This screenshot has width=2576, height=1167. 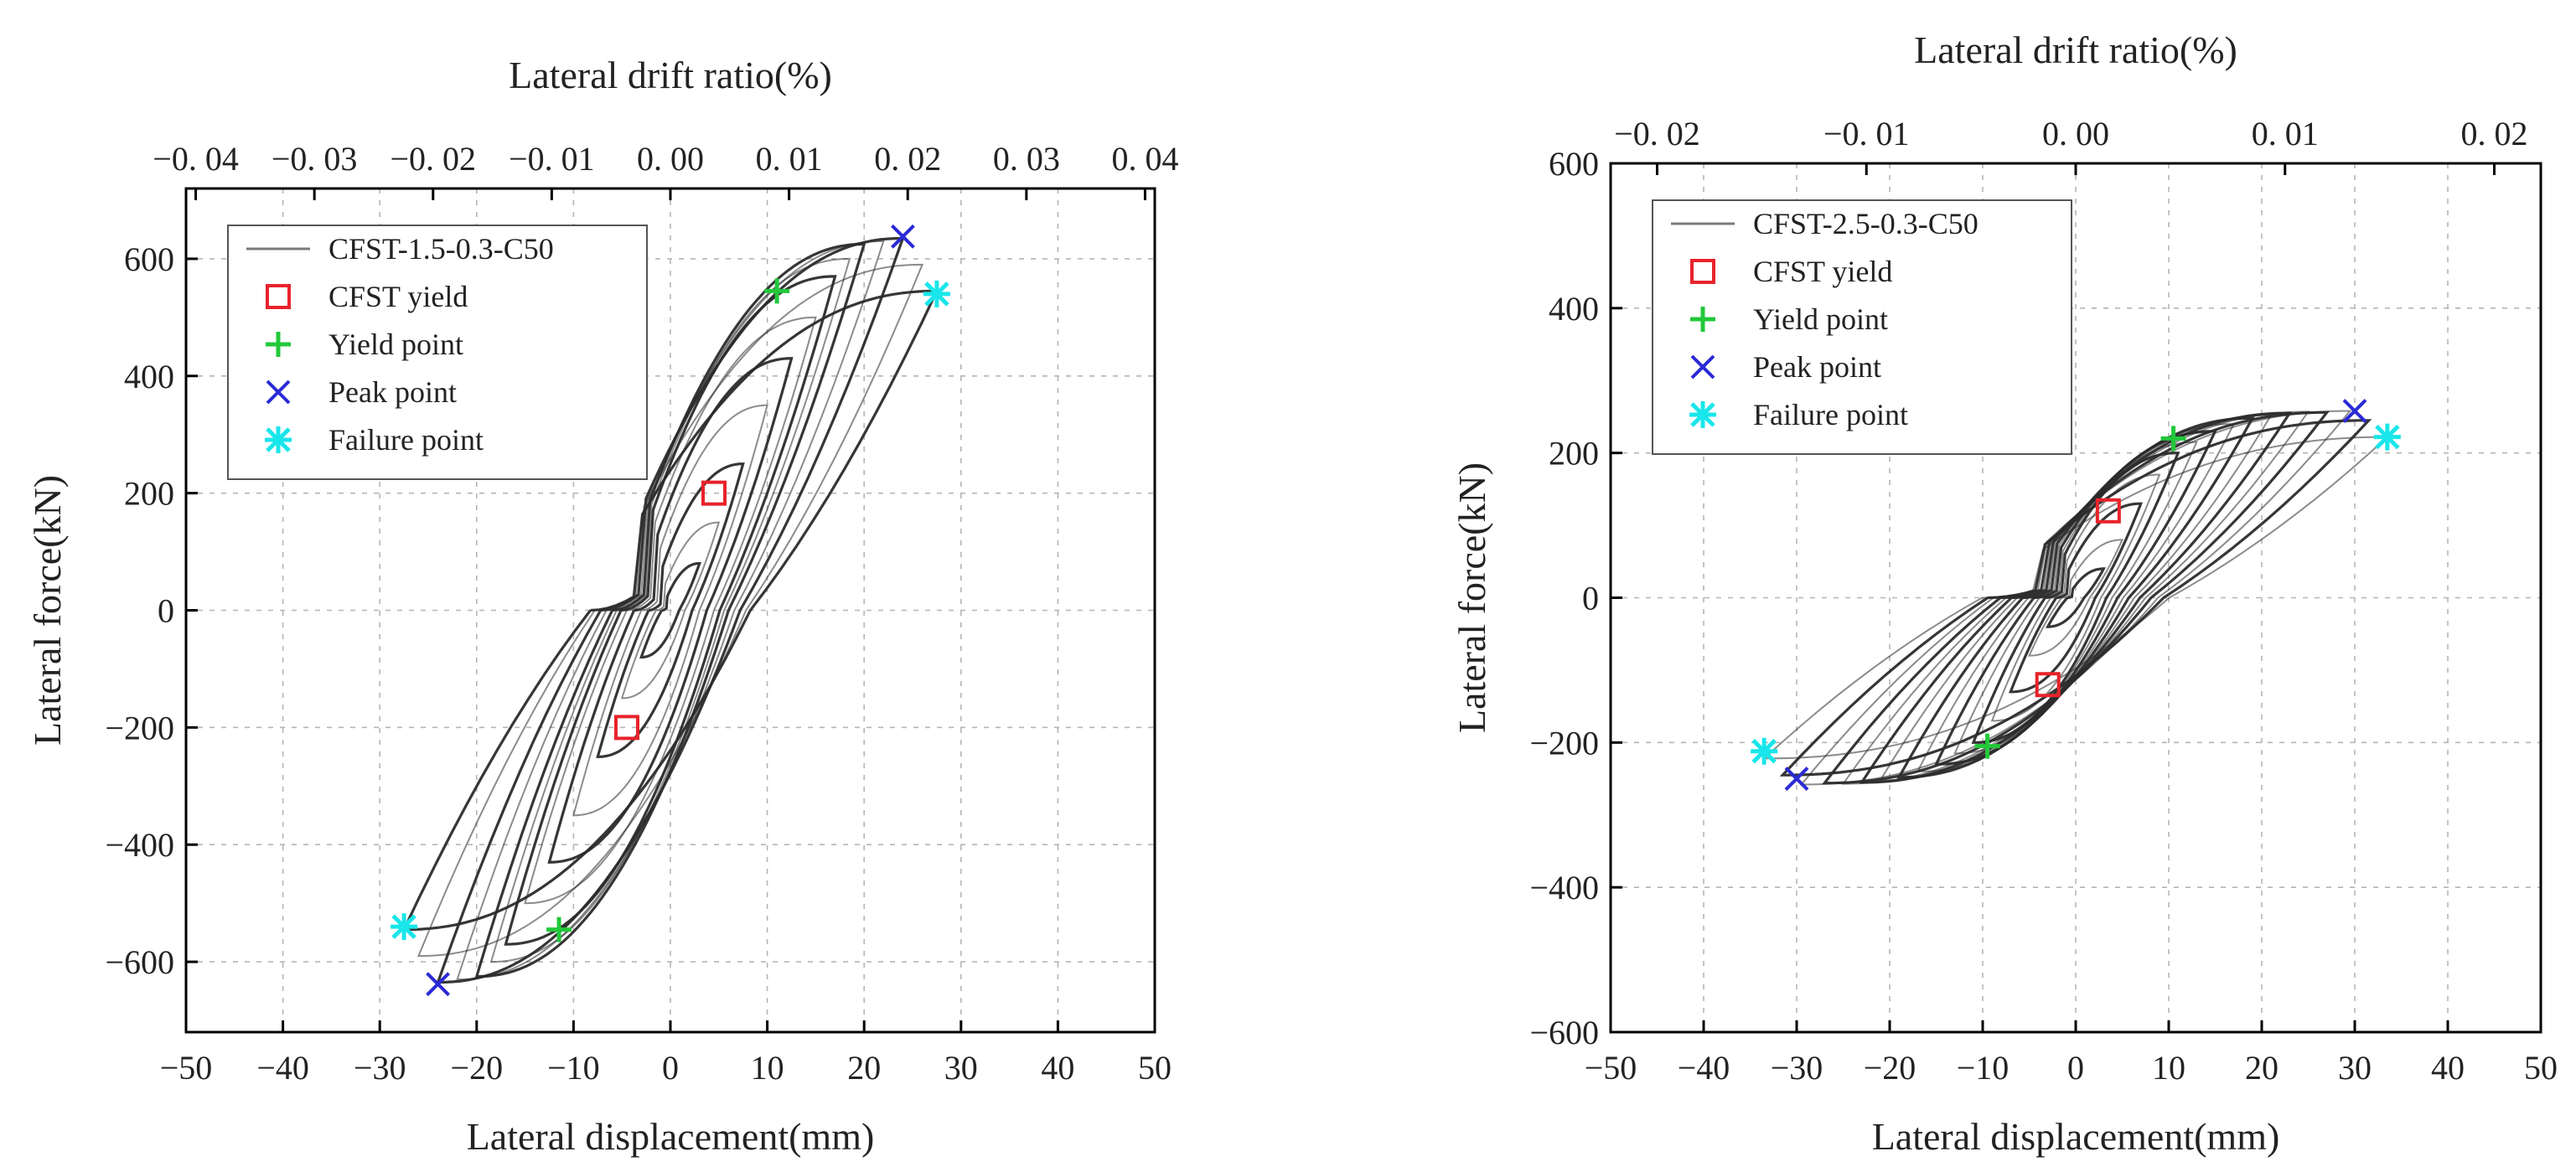 What do you see at coordinates (1822, 271) in the screenshot?
I see `legend-entry-label: CFST yield` at bounding box center [1822, 271].